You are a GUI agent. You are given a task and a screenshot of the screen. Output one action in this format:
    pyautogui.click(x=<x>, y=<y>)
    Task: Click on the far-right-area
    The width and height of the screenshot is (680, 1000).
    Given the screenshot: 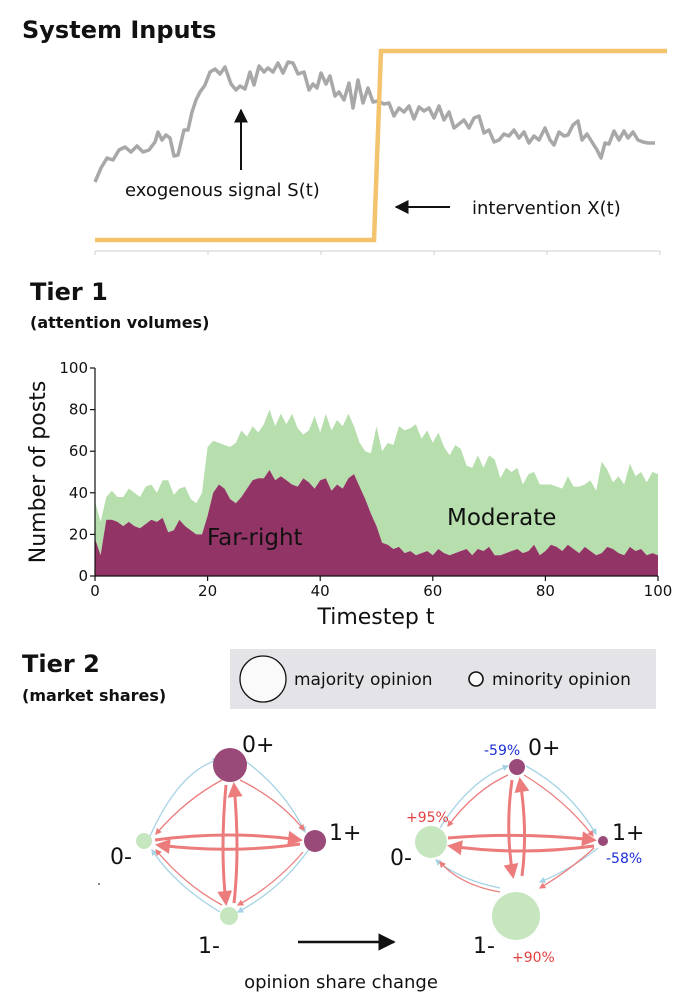 What is the action you would take?
    pyautogui.click(x=376, y=522)
    